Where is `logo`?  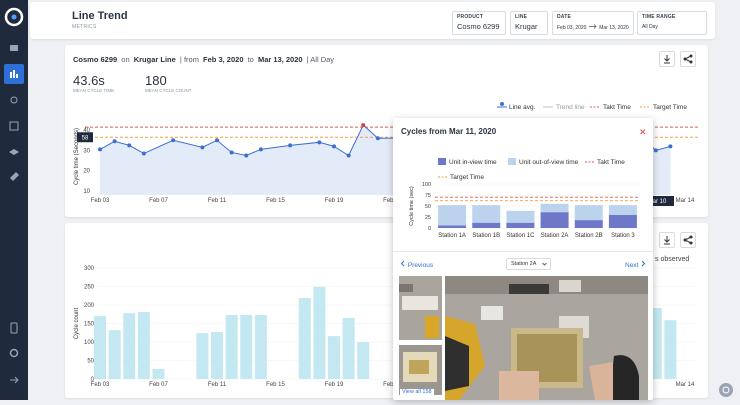 logo is located at coordinates (14, 17).